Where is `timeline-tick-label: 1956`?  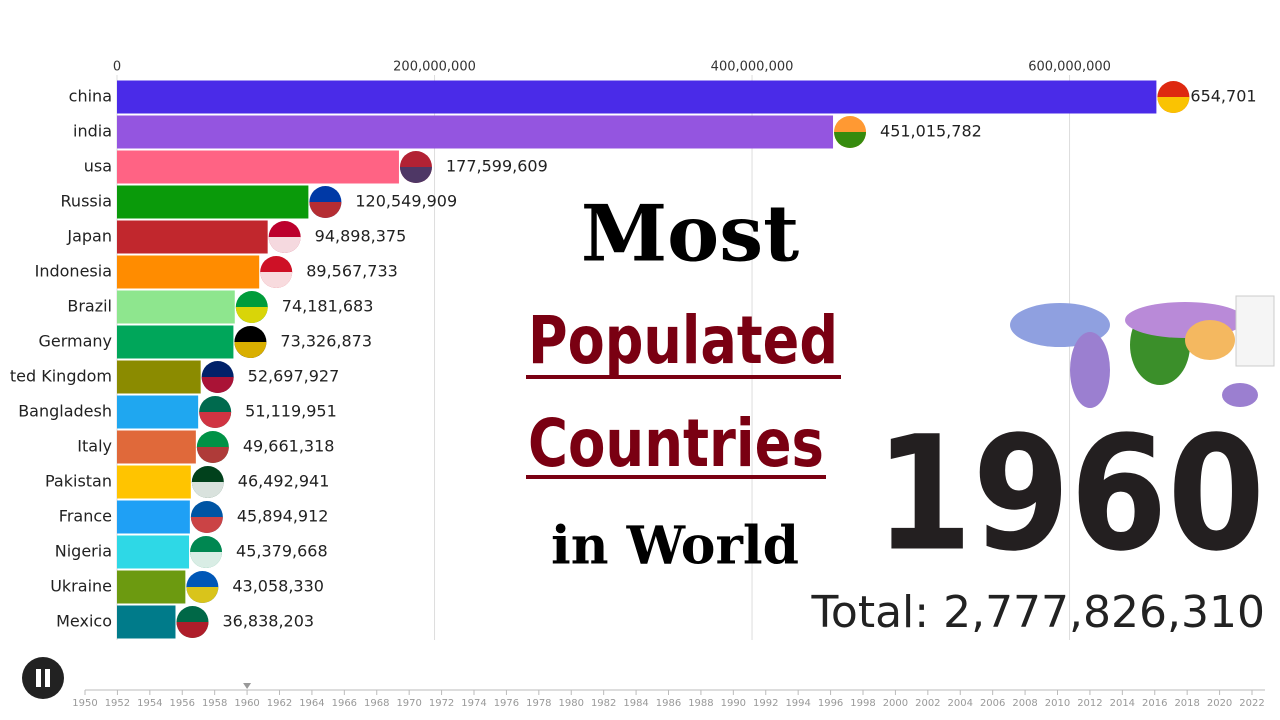 timeline-tick-label: 1956 is located at coordinates (182, 703).